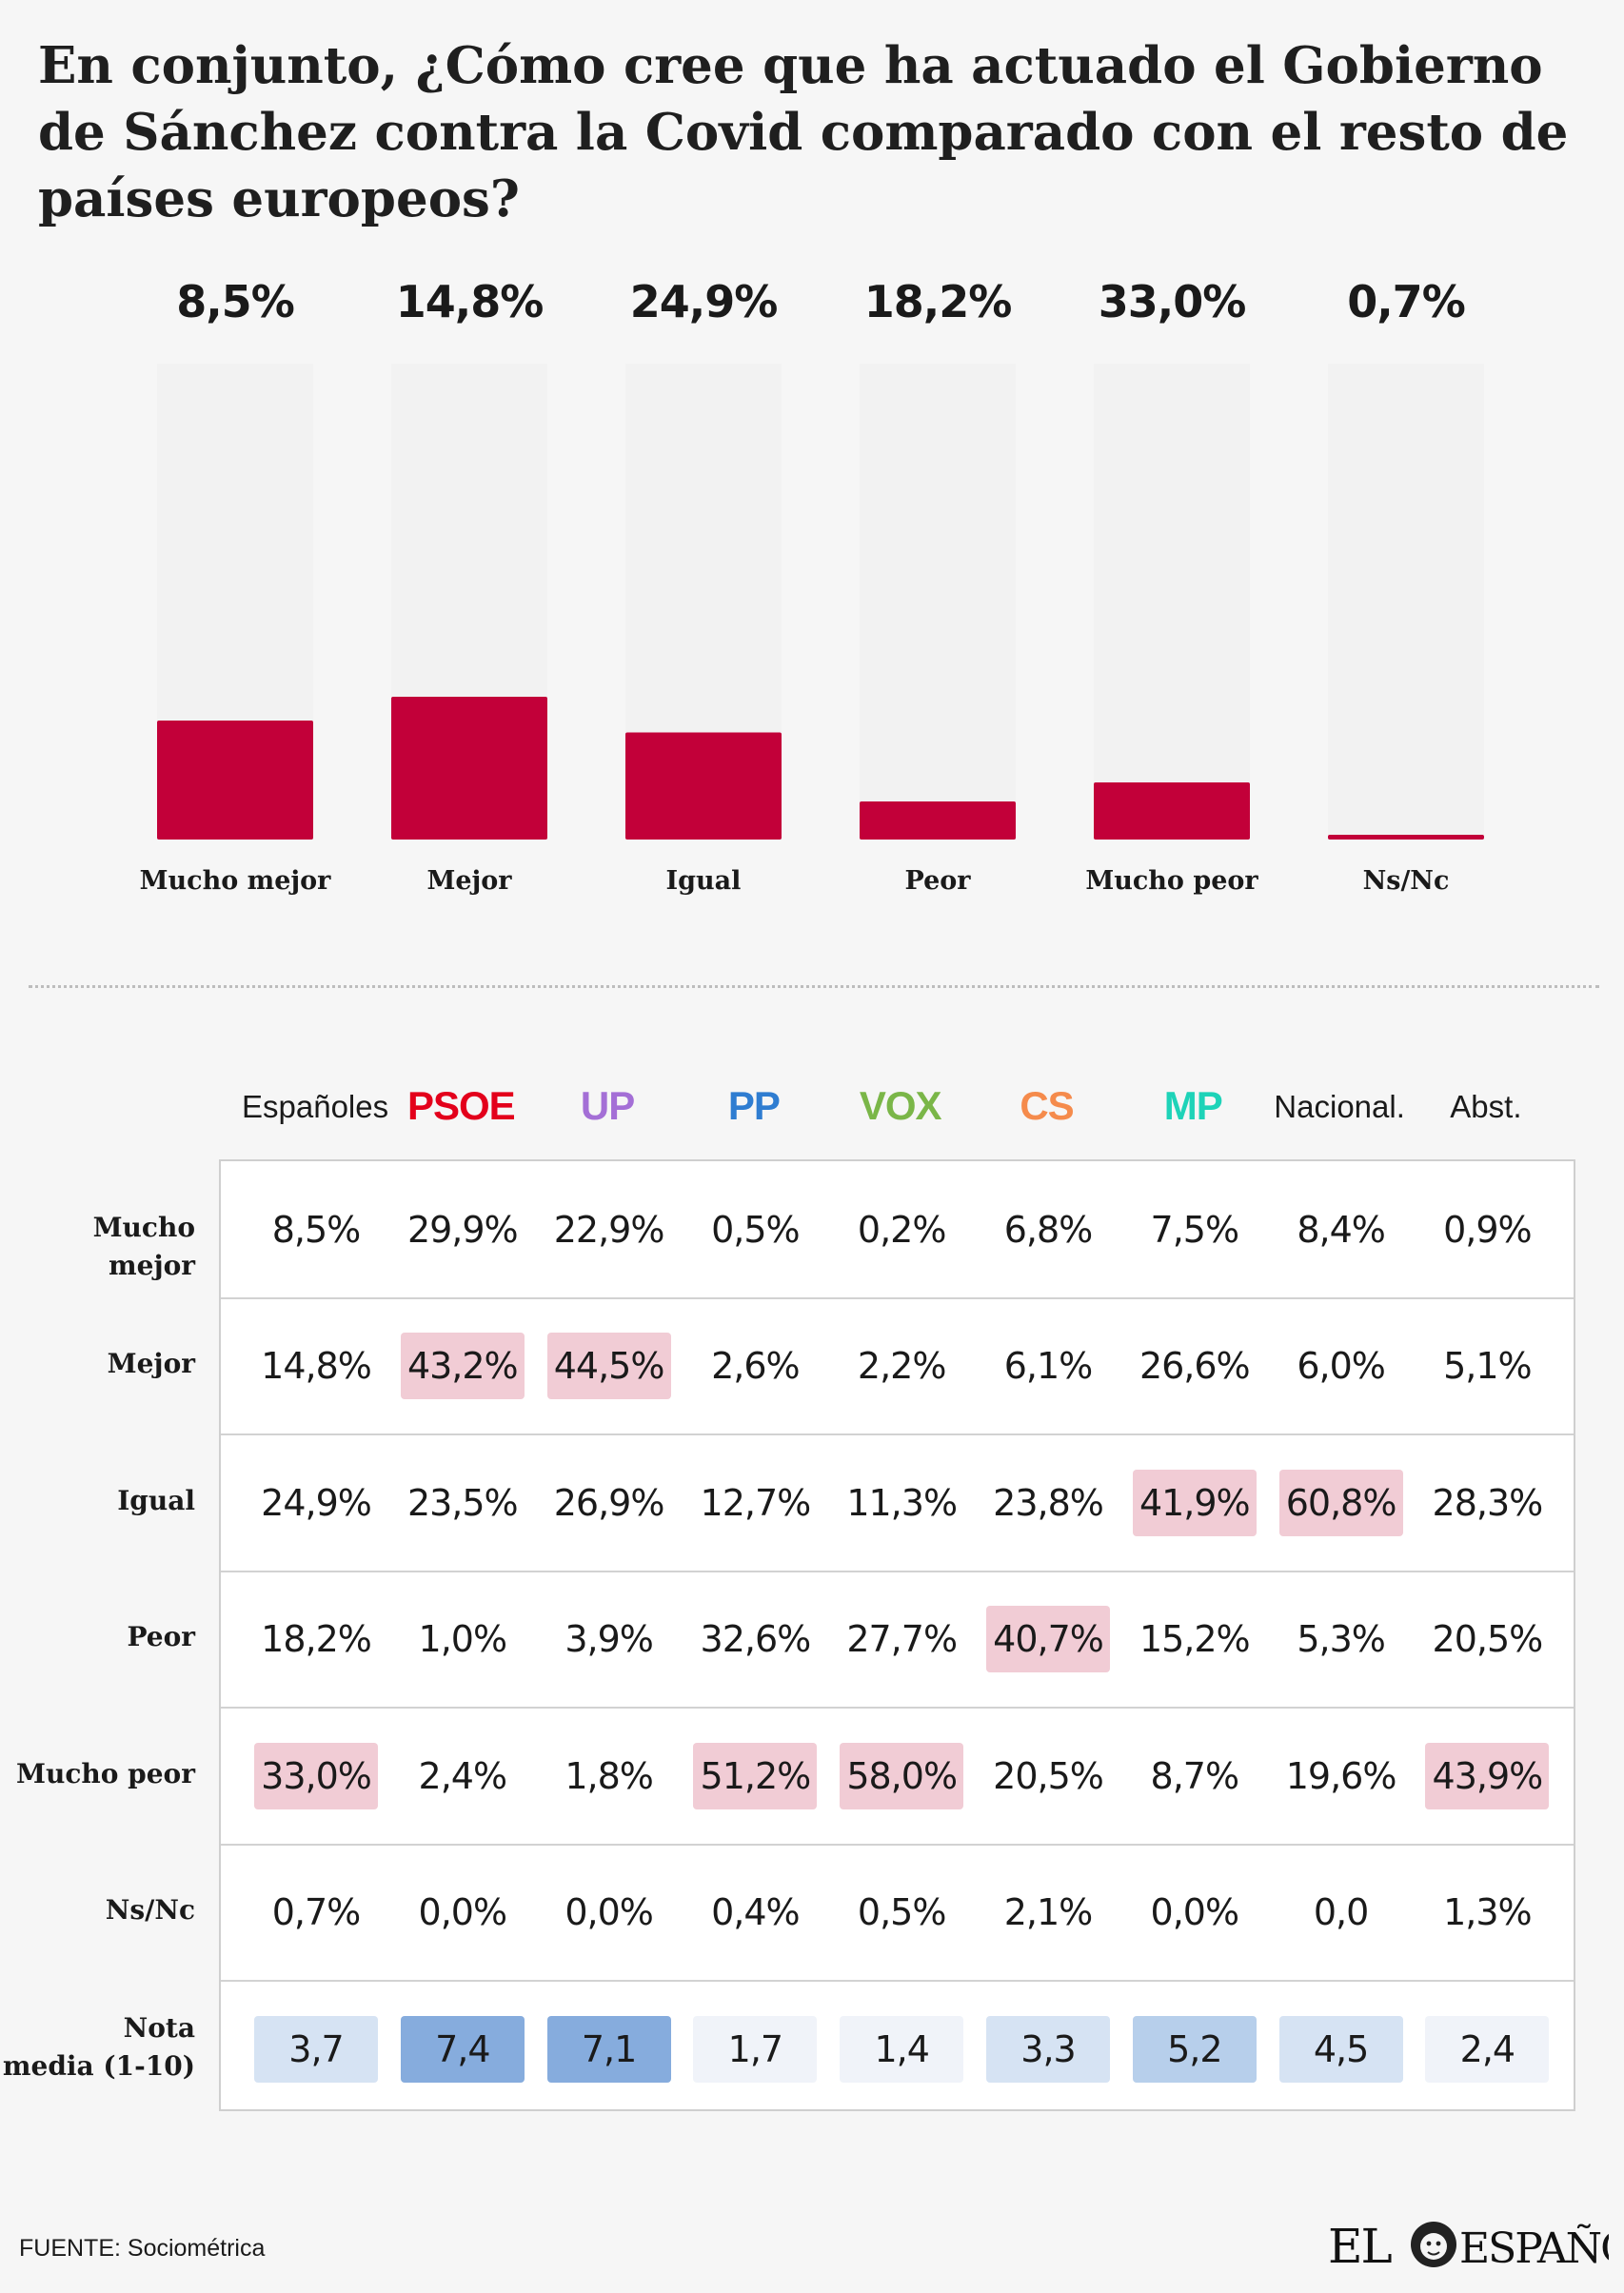 The height and width of the screenshot is (2293, 1624). Describe the element at coordinates (1193, 1106) in the screenshot. I see `column-header: MP` at that location.